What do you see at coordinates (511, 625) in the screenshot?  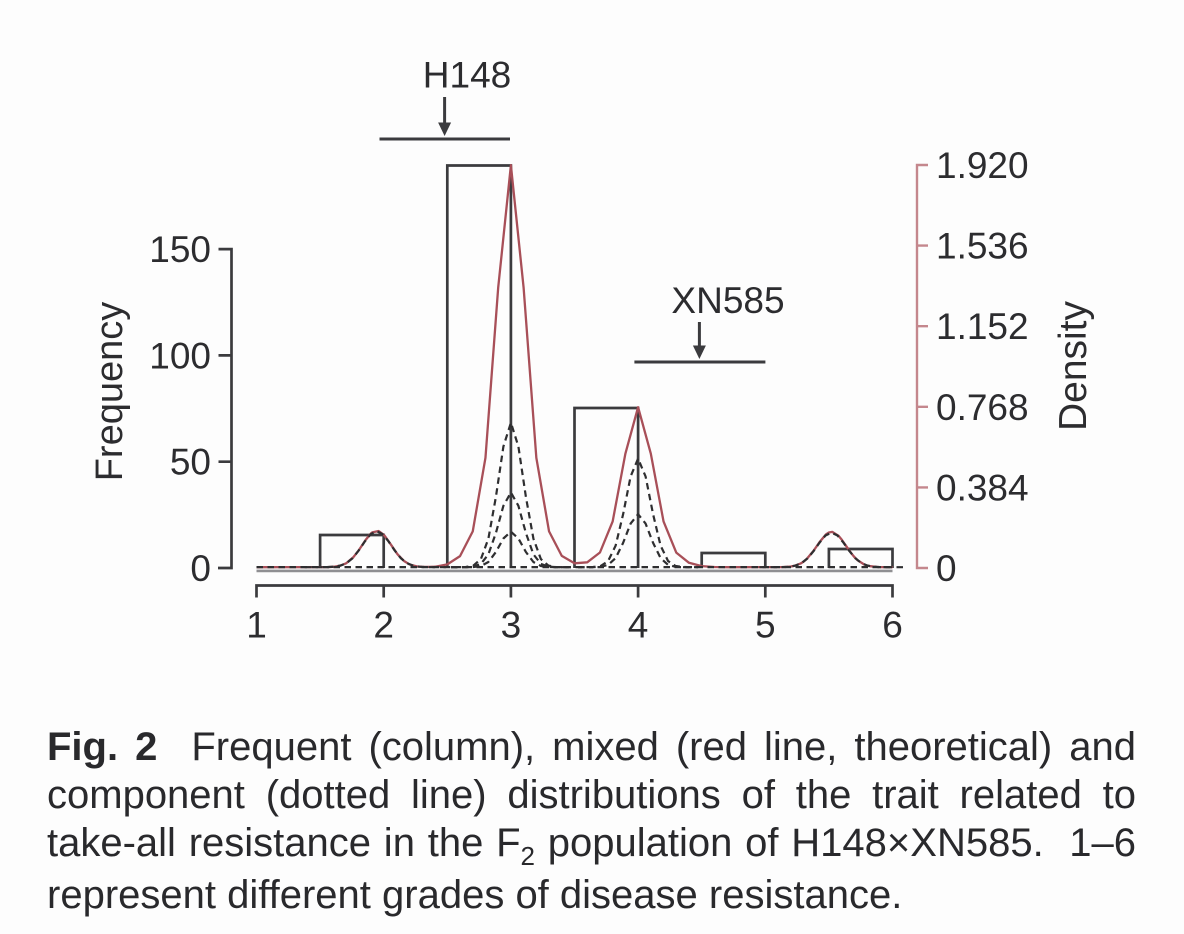 I see `svg-text: 3` at bounding box center [511, 625].